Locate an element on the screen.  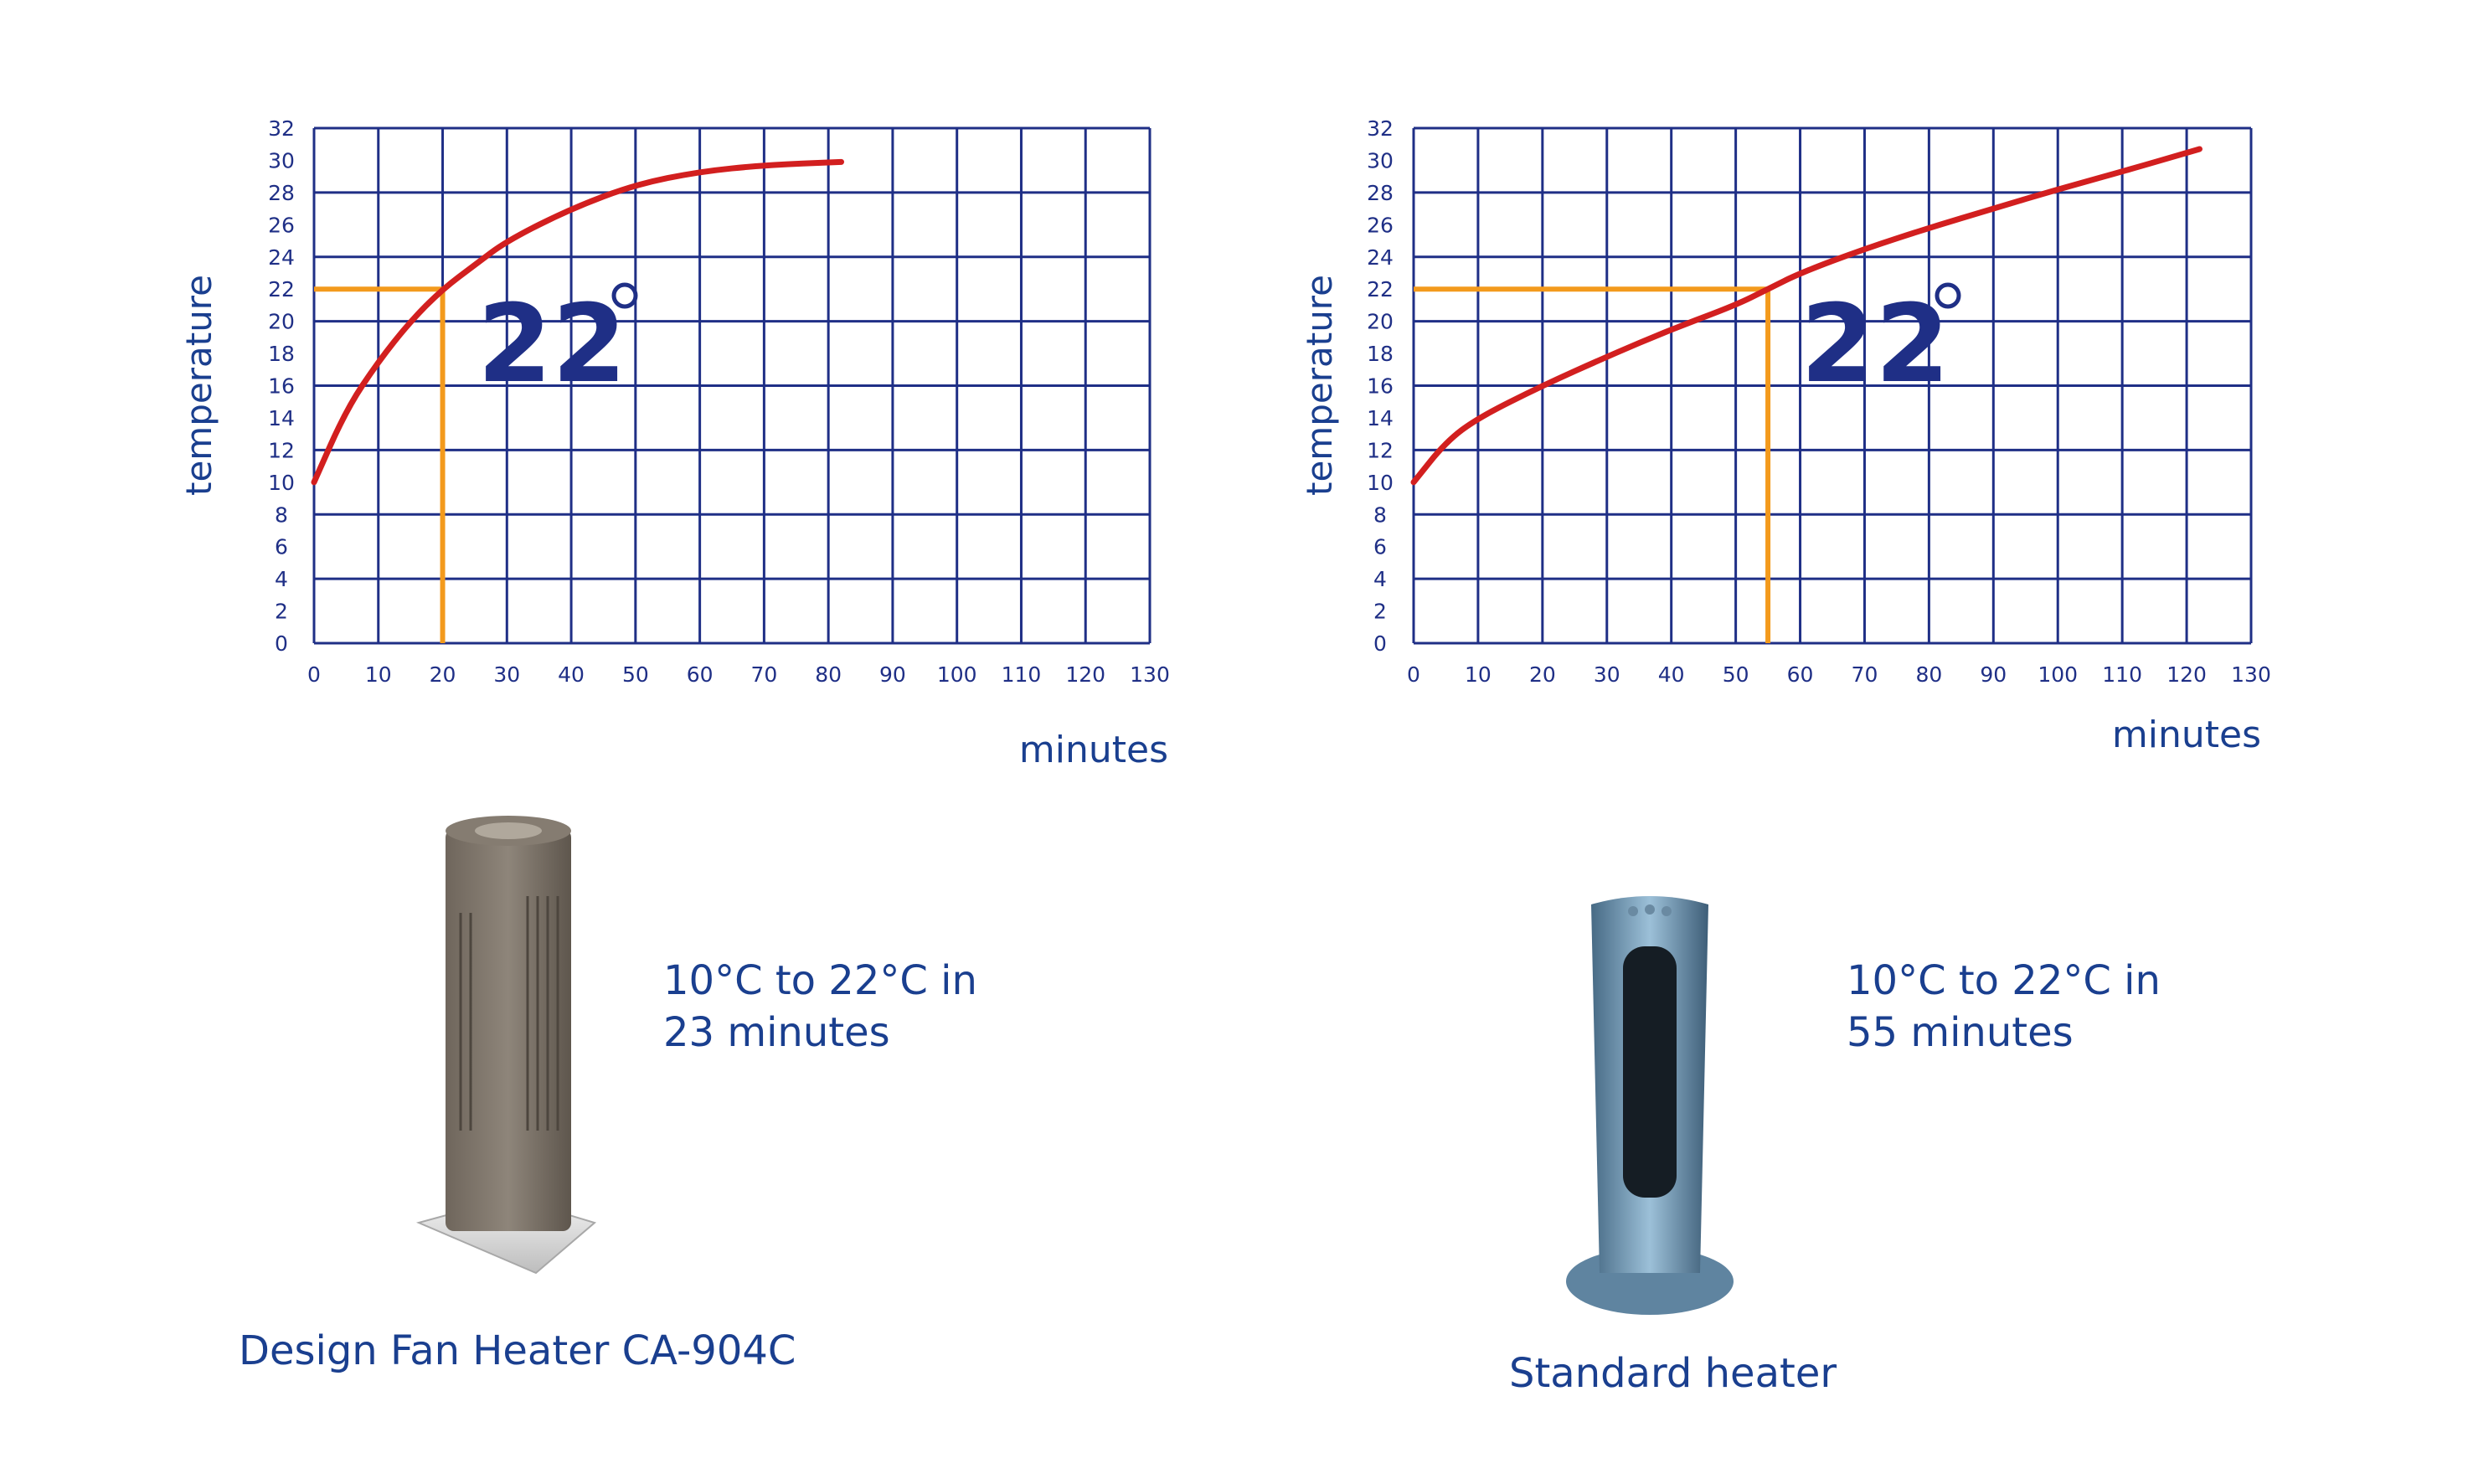
caption-fast-heater: 10°C to 22°C in 23 minutes is located at coordinates (820, 1007).